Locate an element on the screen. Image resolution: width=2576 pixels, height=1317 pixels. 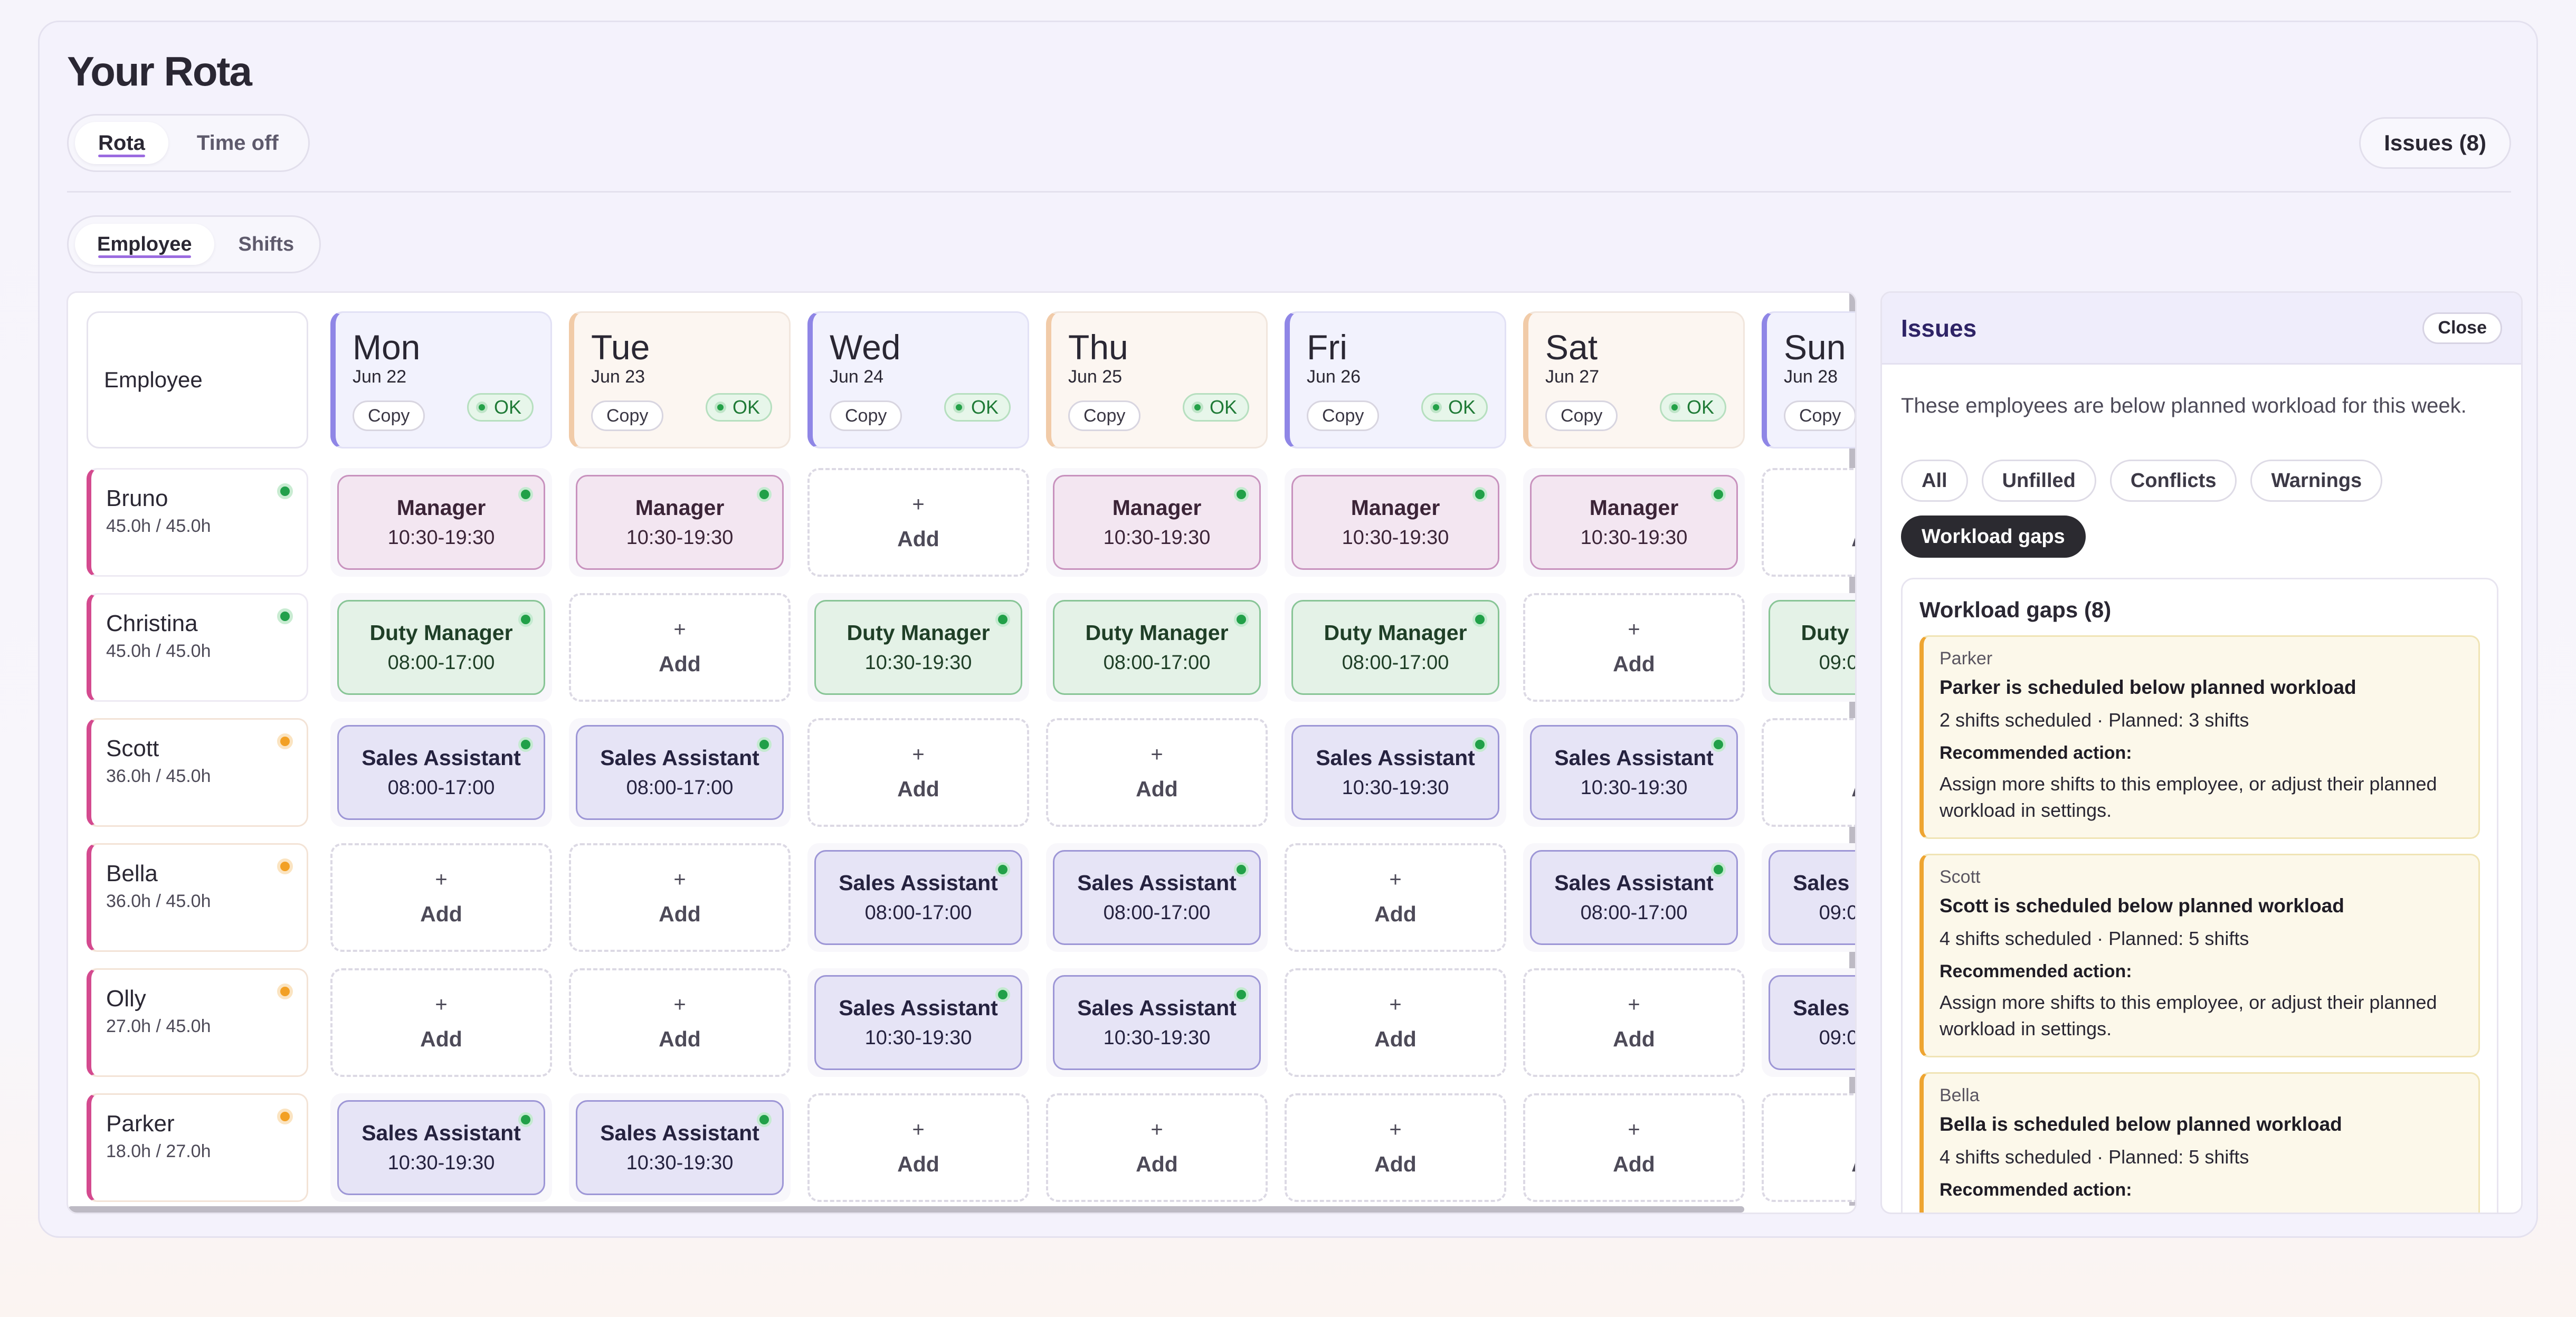
tab-shifts: Shifts is located at coordinates (266, 244).